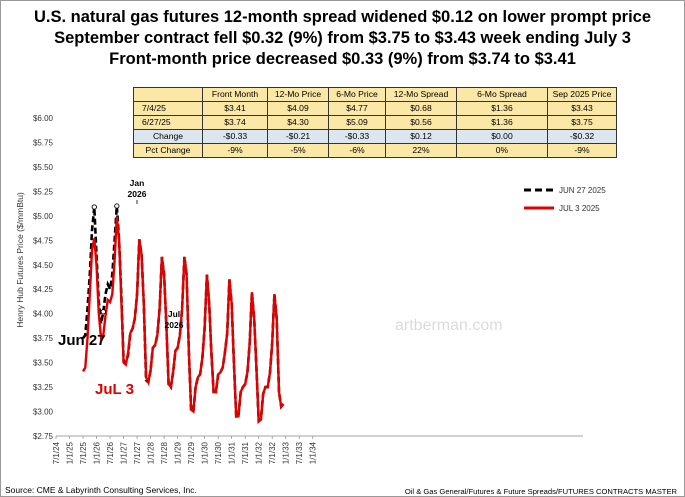 This screenshot has width=685, height=497. What do you see at coordinates (43, 363) in the screenshot?
I see `y-tick-label: $3.50` at bounding box center [43, 363].